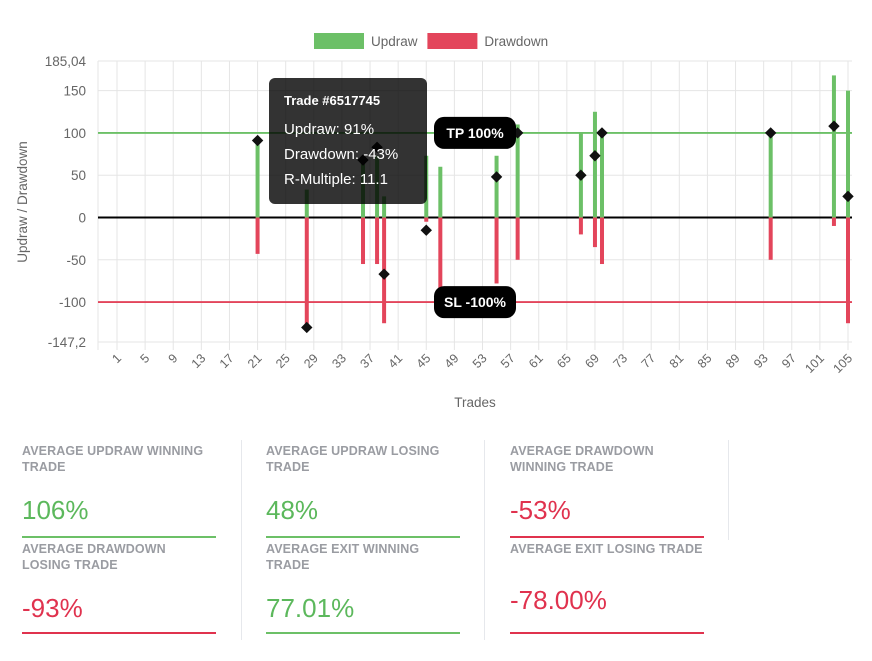 This screenshot has height=661, width=872. Describe the element at coordinates (283, 361) in the screenshot. I see `x-tick-label: 25` at that location.